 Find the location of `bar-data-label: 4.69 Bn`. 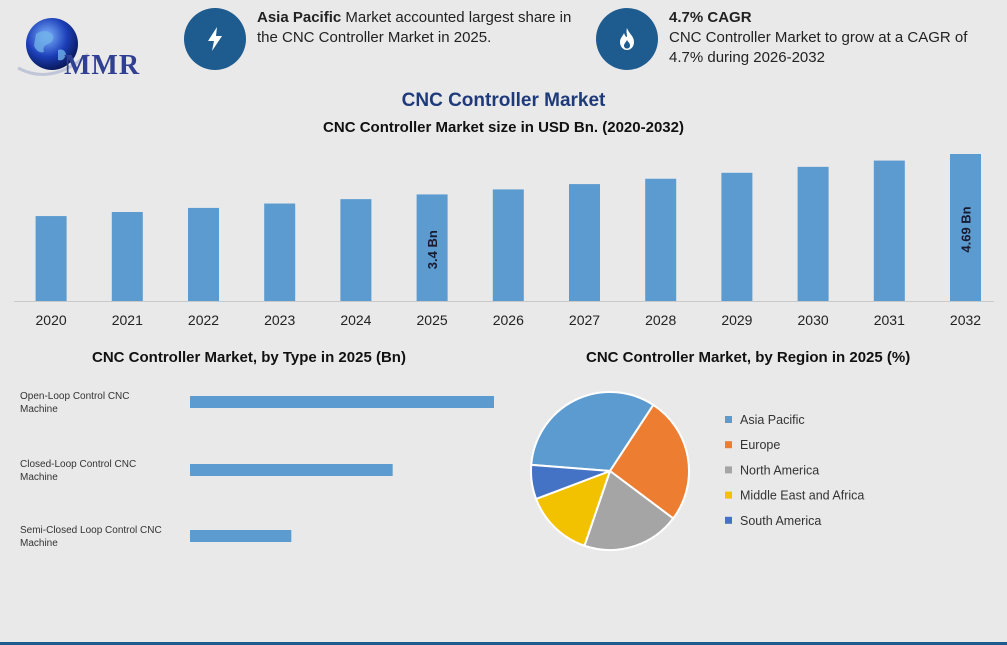

bar-data-label: 4.69 Bn is located at coordinates (966, 229).